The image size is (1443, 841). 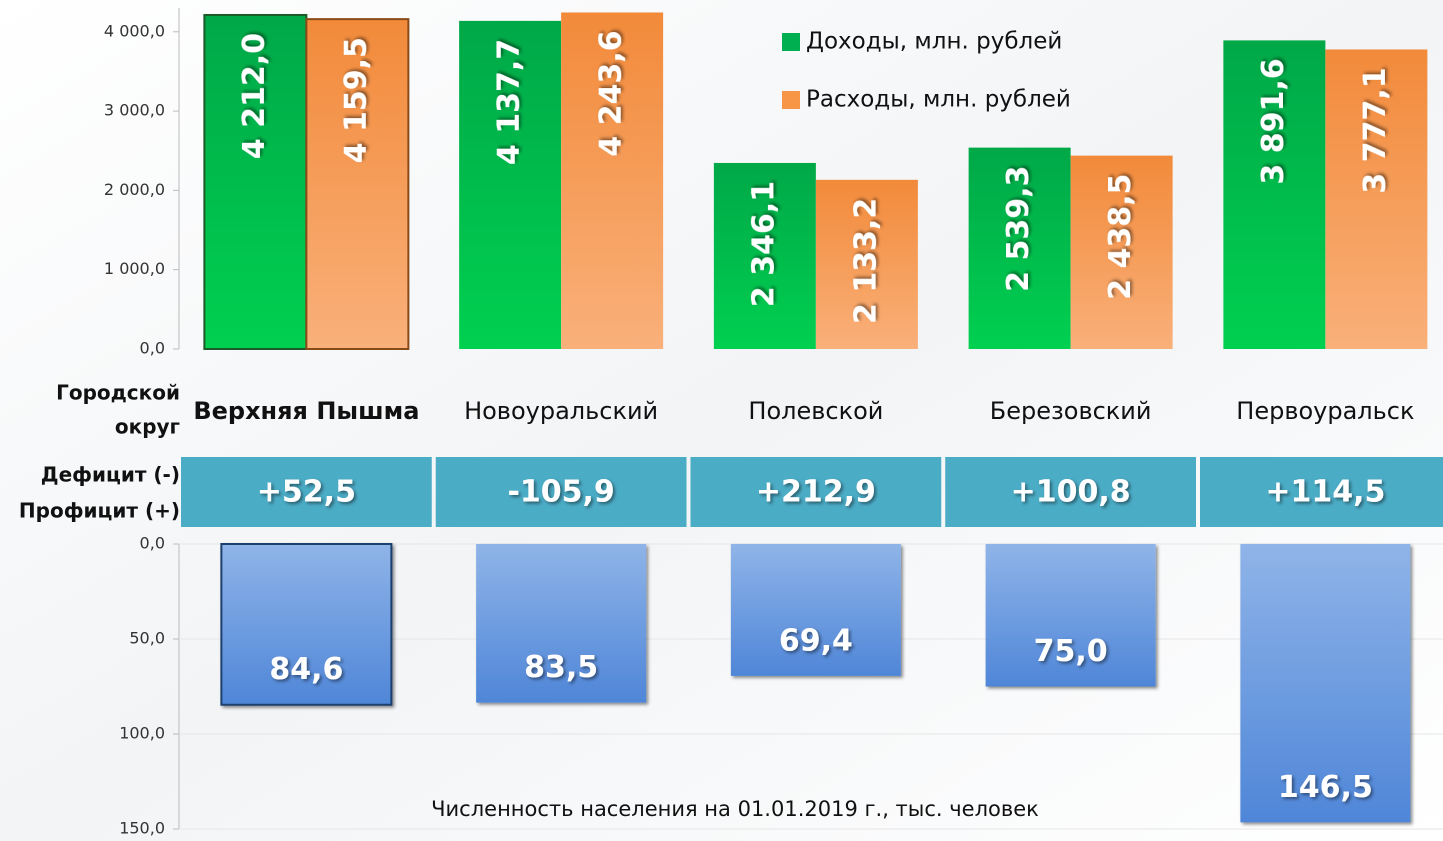 I want to click on x-axis-title: округ, so click(x=147, y=427).